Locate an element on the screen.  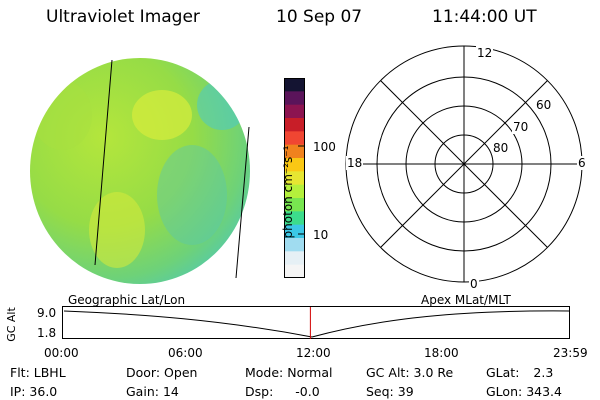
polar-label-mlt-12: 12 is located at coordinates (485, 53).